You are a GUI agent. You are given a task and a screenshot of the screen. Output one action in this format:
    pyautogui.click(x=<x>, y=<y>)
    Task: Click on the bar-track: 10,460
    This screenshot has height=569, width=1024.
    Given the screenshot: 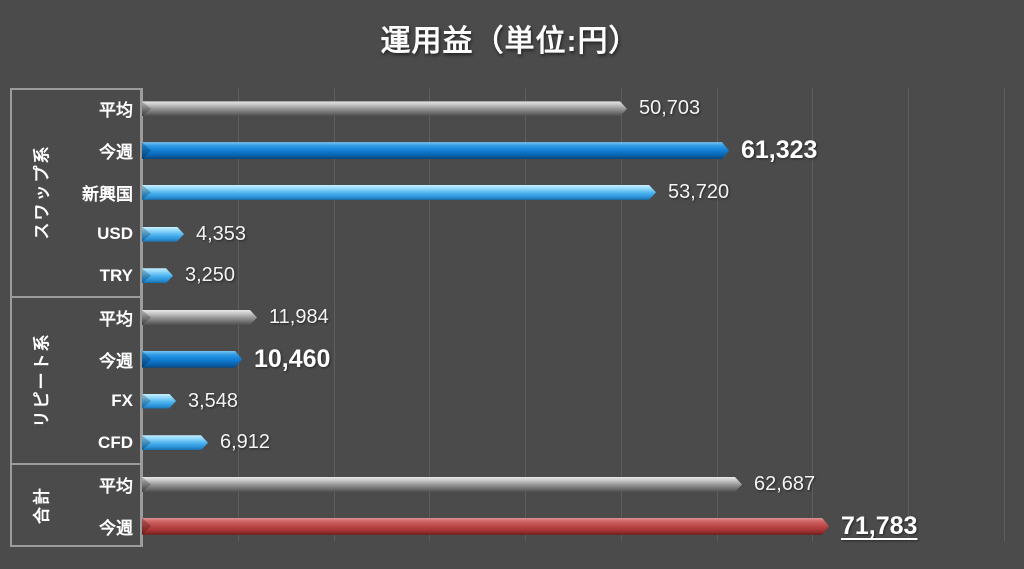 What is the action you would take?
    pyautogui.click(x=583, y=359)
    